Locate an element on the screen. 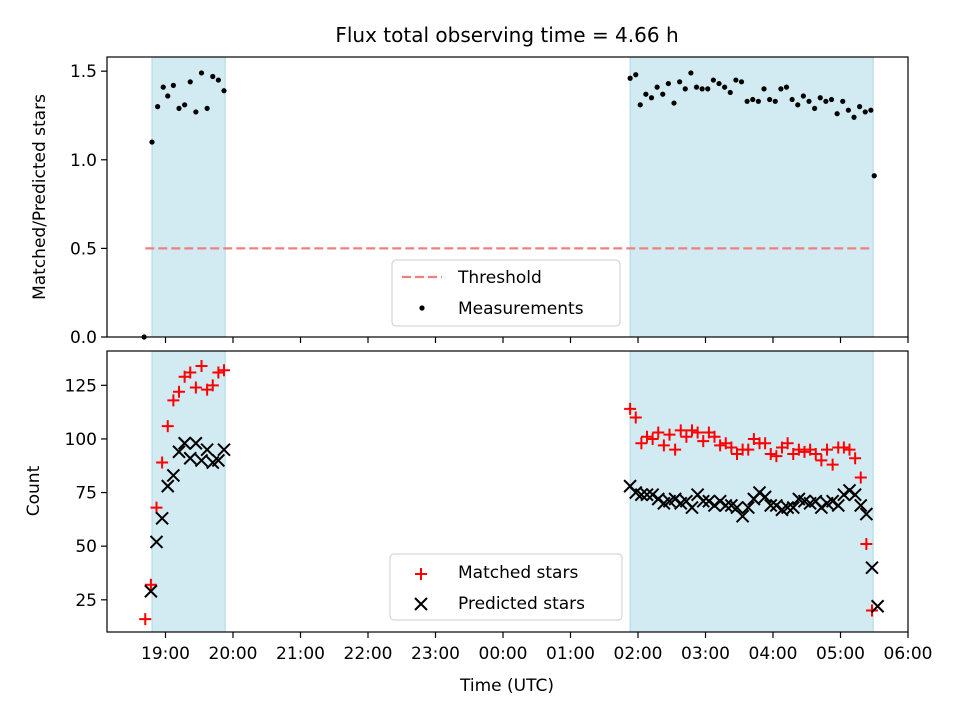 The width and height of the screenshot is (960, 720). x-tick-label: 21:00 is located at coordinates (300, 654).